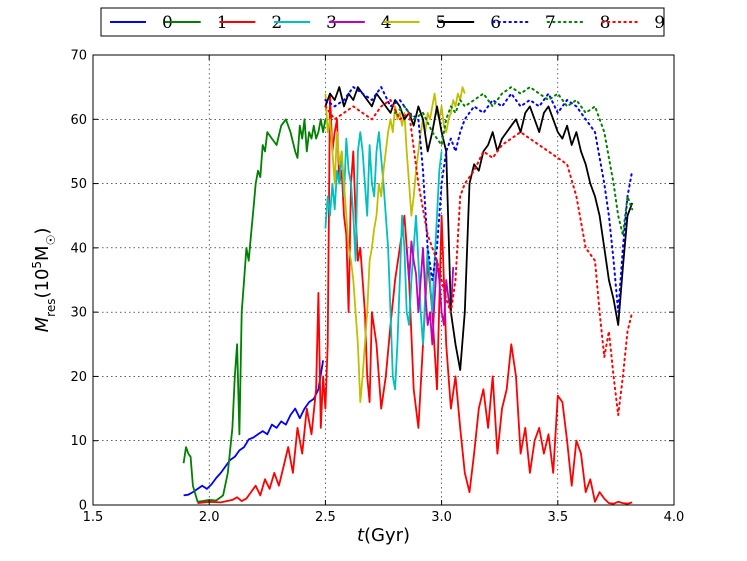 The width and height of the screenshot is (747, 561). I want to click on y-tick-label: 10, so click(78, 441).